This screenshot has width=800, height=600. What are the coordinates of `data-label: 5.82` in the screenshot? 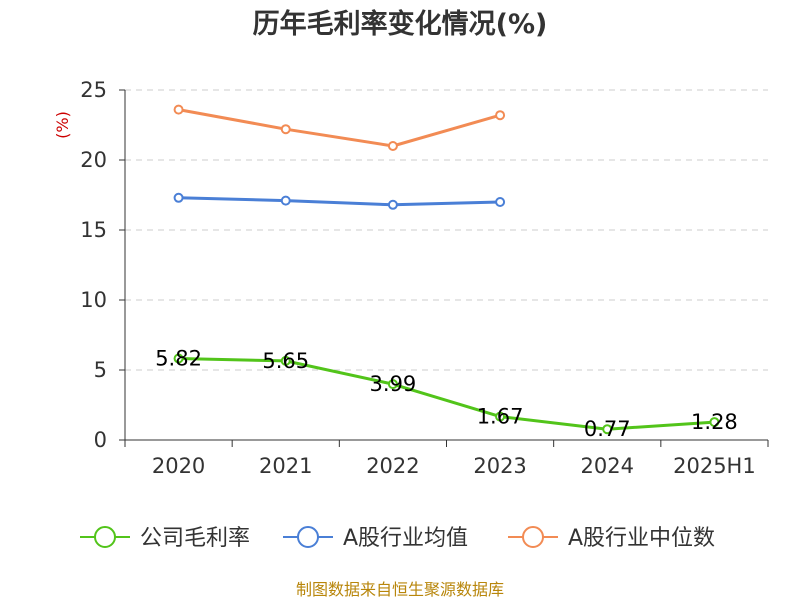 It's located at (178, 359).